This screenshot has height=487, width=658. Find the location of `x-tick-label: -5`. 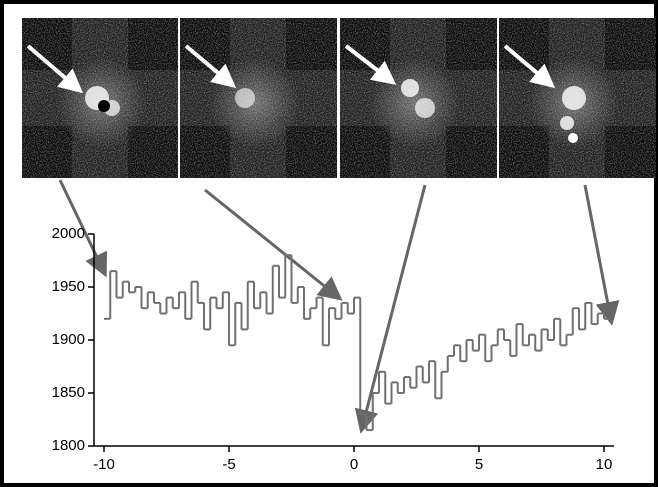

x-tick-label: -5 is located at coordinates (228, 464).